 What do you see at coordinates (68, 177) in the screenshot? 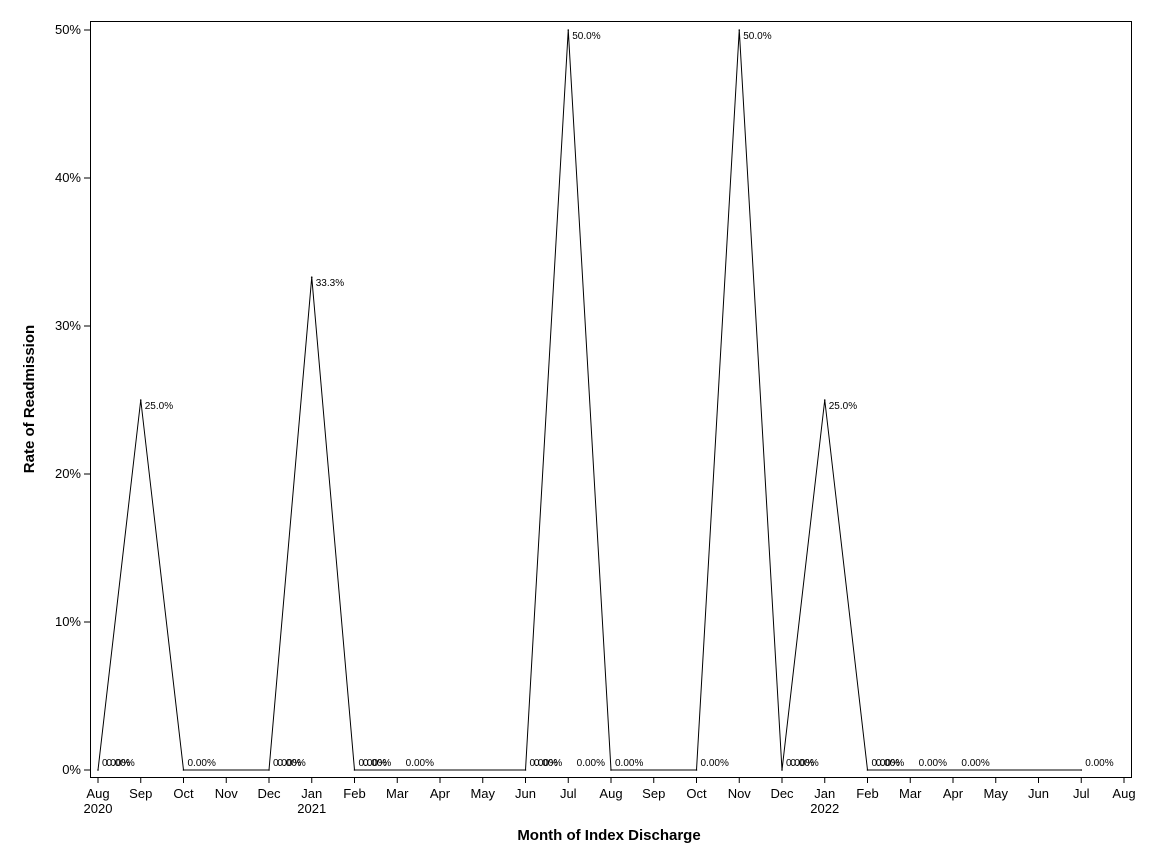
I see `y-tick-label: 40%` at bounding box center [68, 177].